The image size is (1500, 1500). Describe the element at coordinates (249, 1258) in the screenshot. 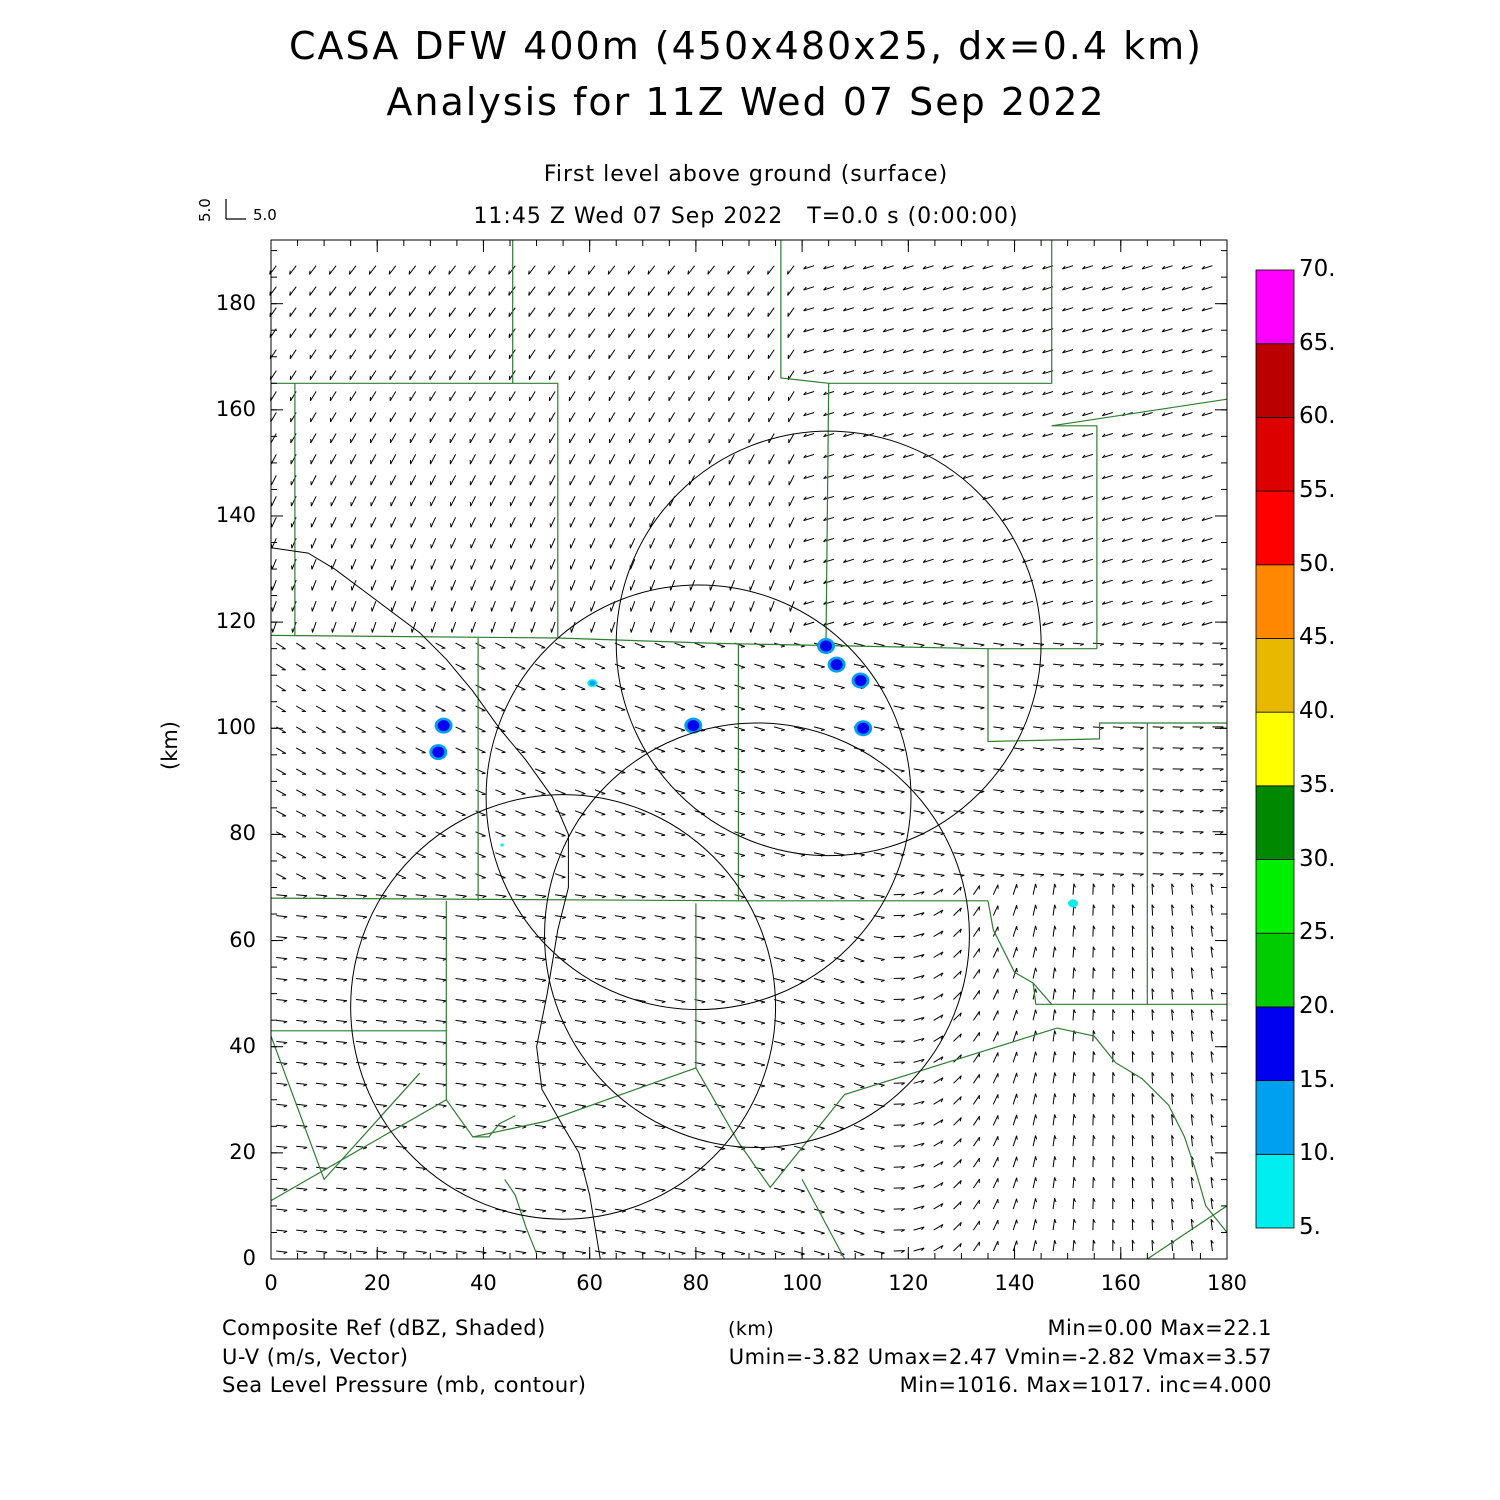

I see `y-tick-label: 0` at that location.